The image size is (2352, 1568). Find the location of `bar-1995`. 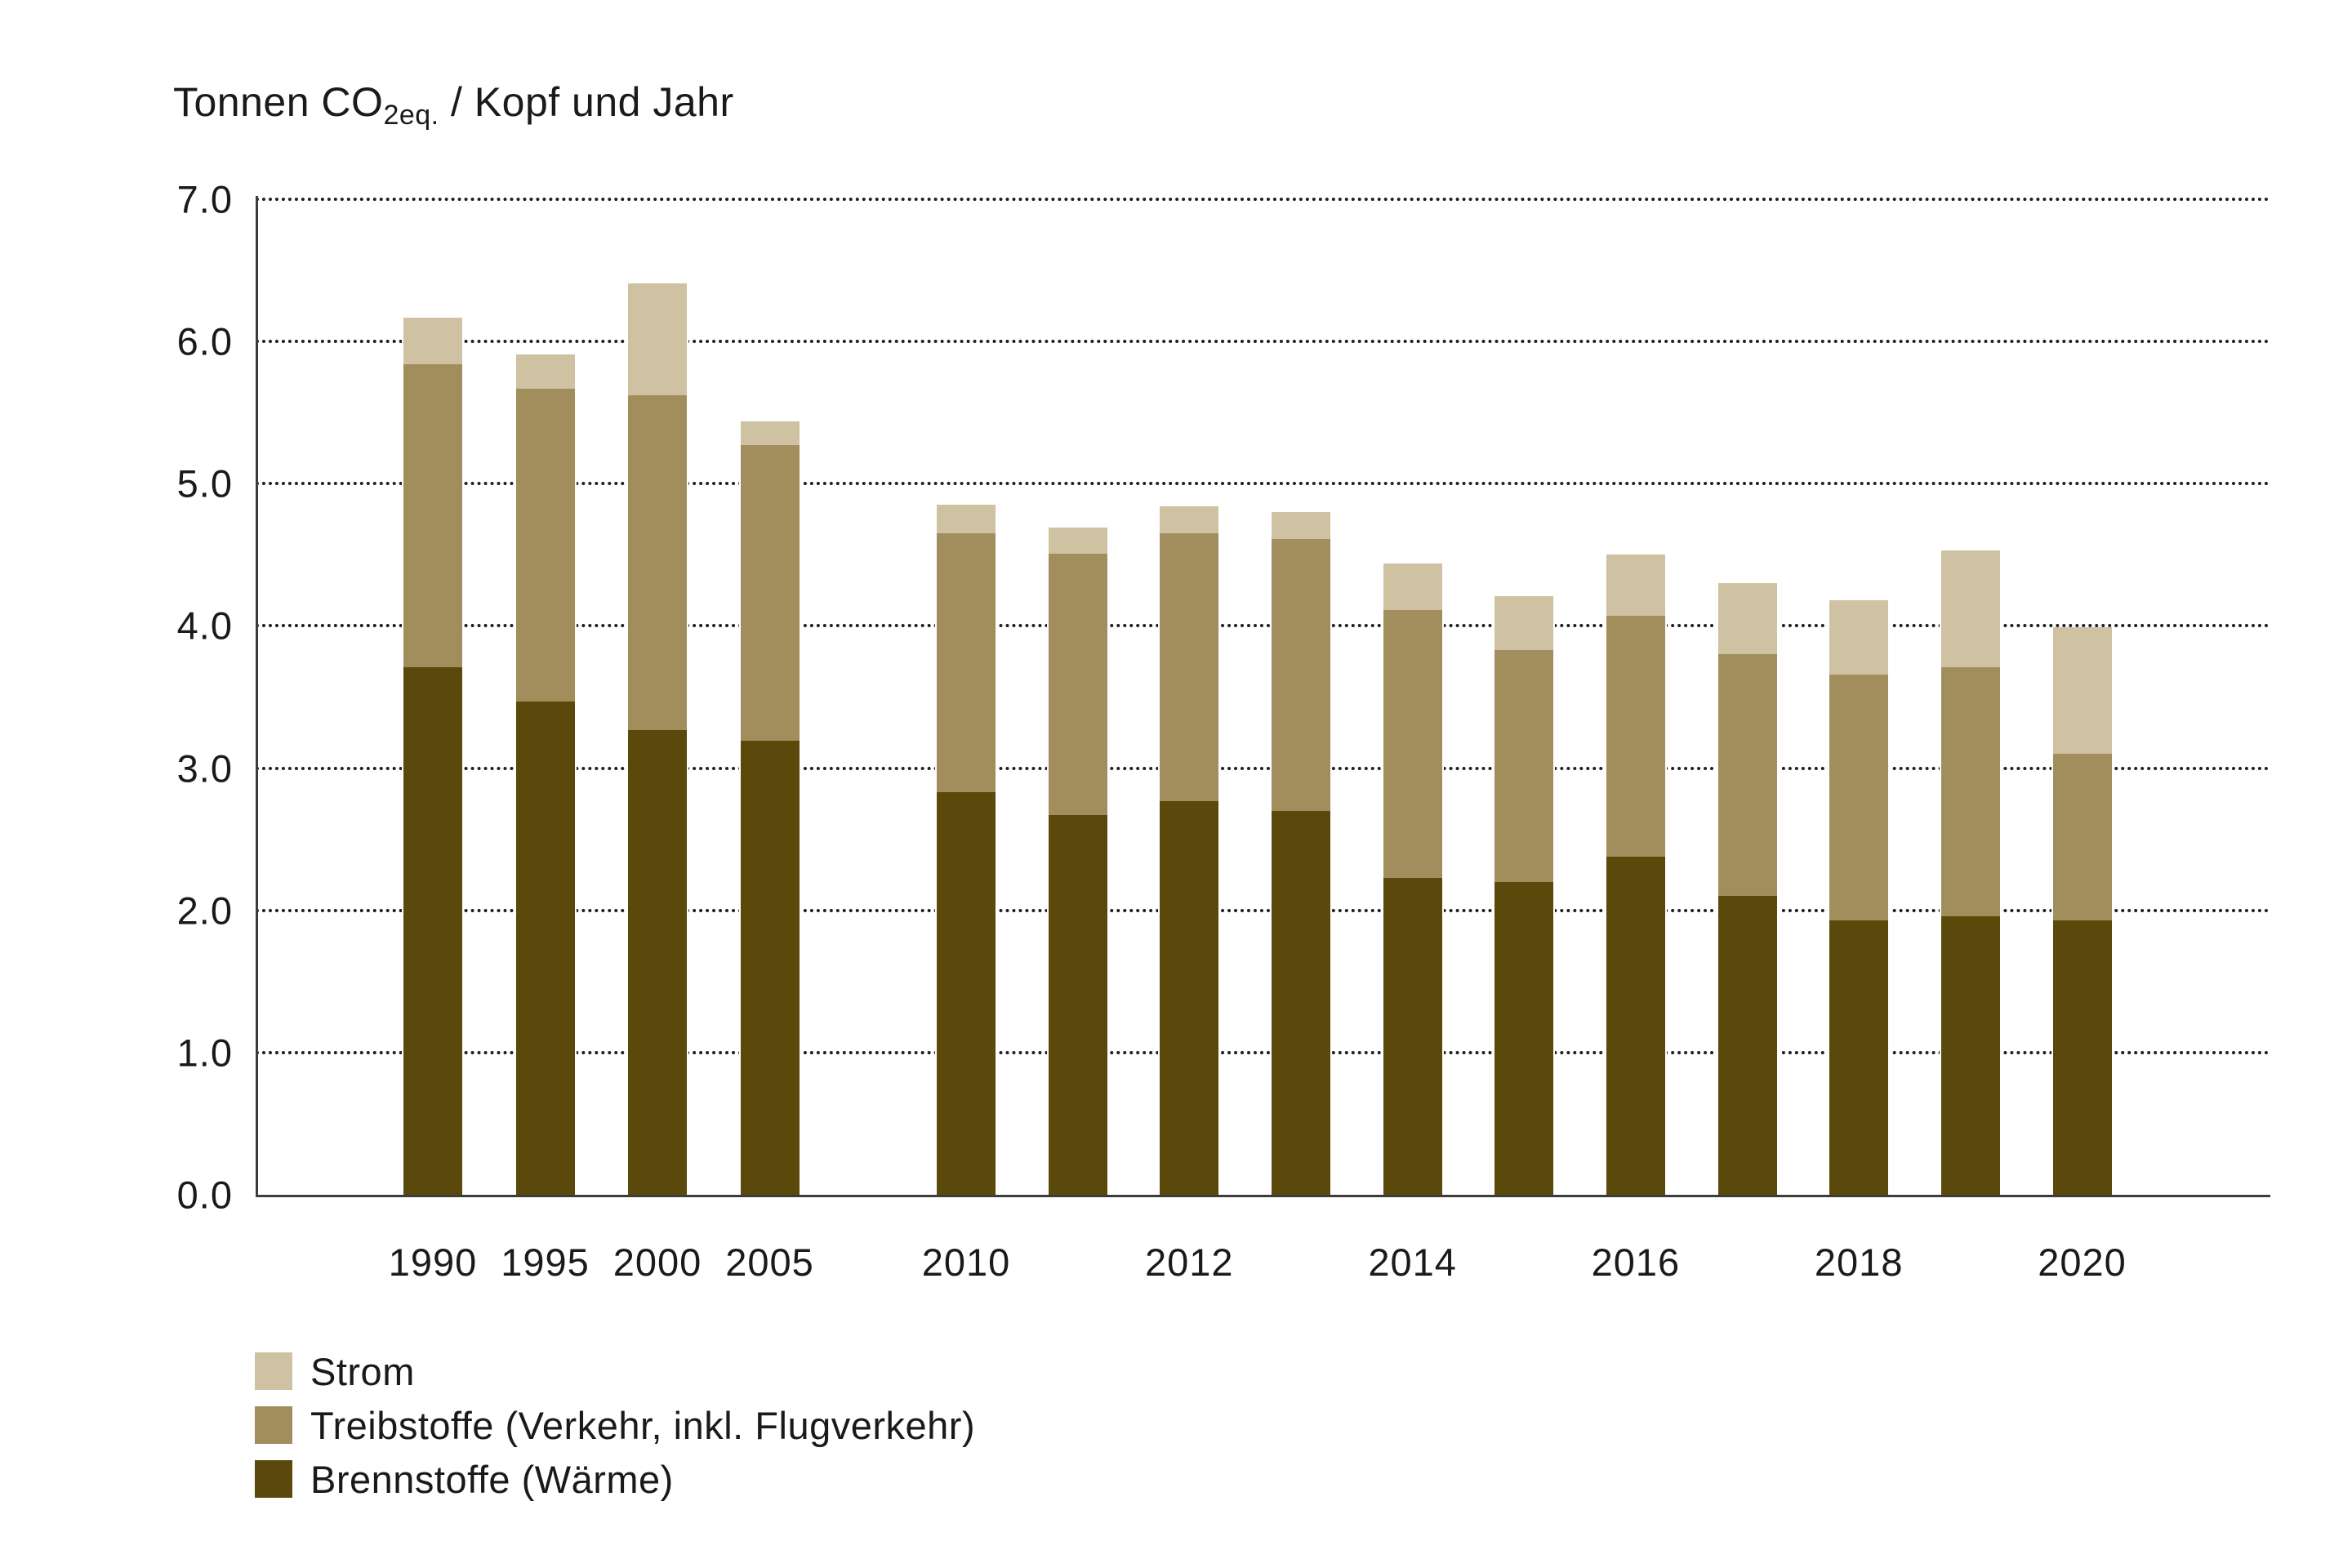

bar-1995 is located at coordinates (545, 774).